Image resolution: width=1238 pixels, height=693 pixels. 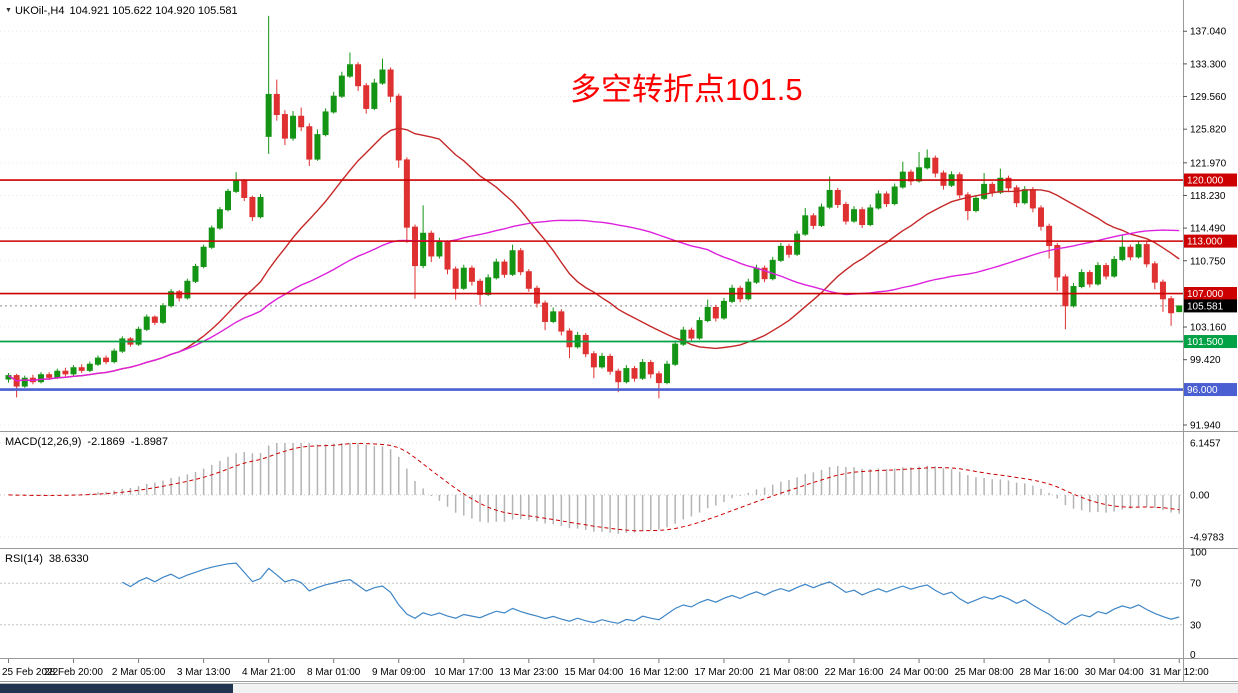 I want to click on time-axis-label: 30 Mar 04:00, so click(x=1114, y=672).